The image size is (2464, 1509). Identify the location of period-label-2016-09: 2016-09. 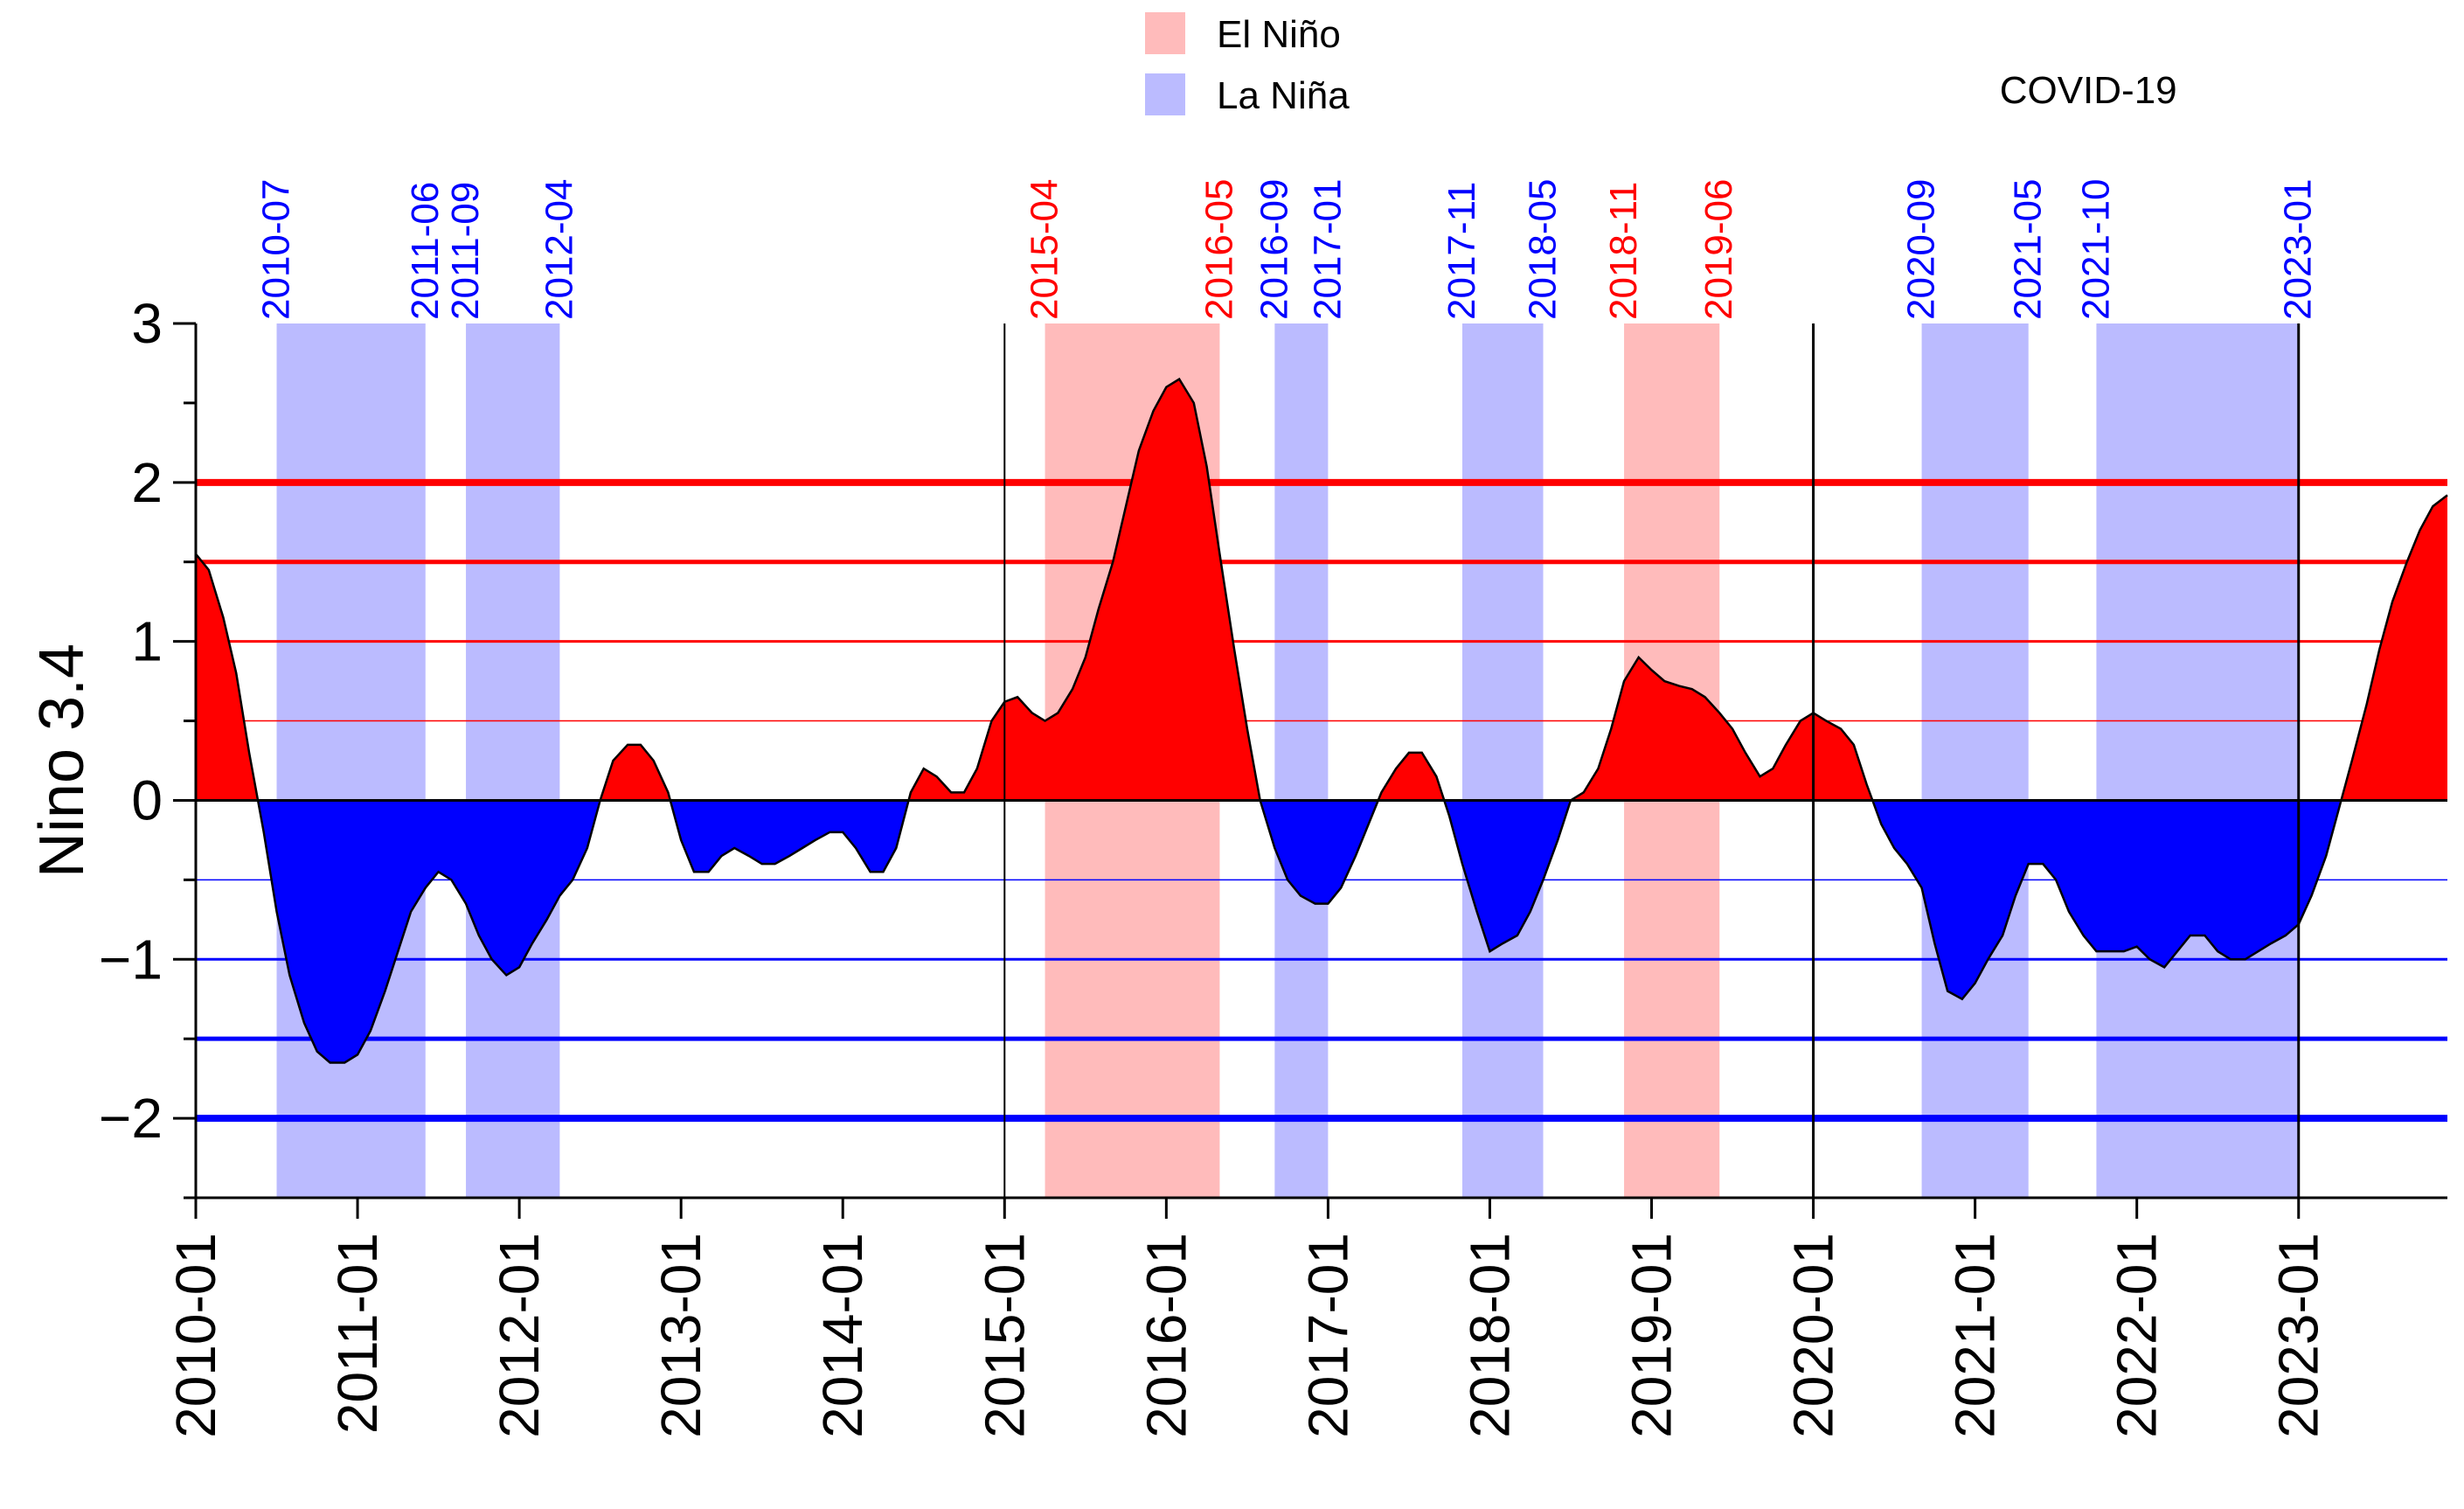
(1274, 250).